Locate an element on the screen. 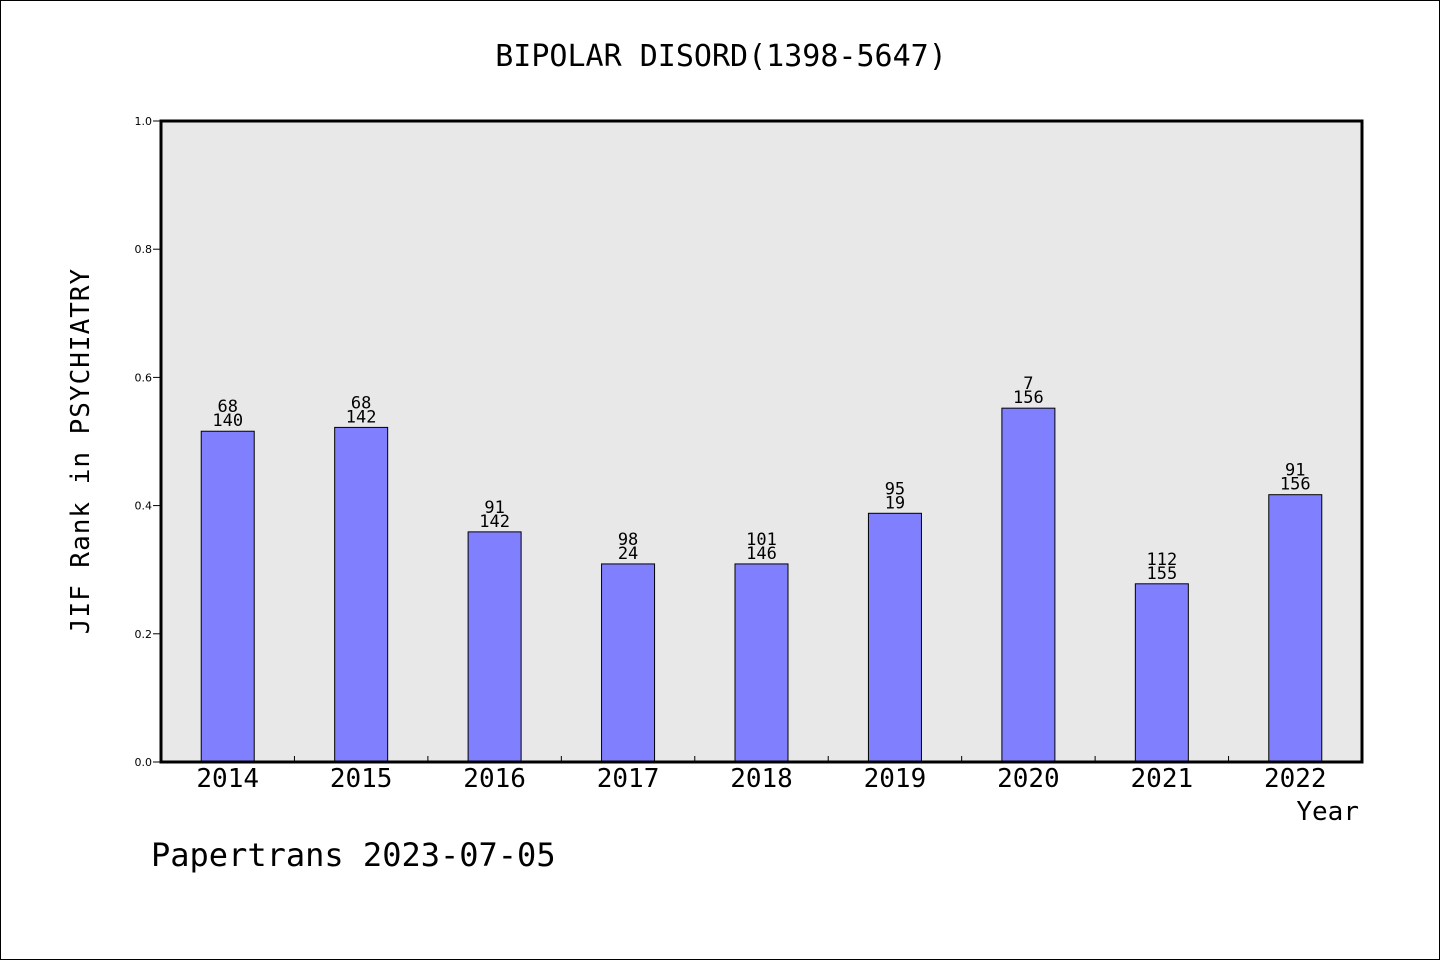 The height and width of the screenshot is (961, 1440). x-tick-label: 2022 is located at coordinates (1295, 779).